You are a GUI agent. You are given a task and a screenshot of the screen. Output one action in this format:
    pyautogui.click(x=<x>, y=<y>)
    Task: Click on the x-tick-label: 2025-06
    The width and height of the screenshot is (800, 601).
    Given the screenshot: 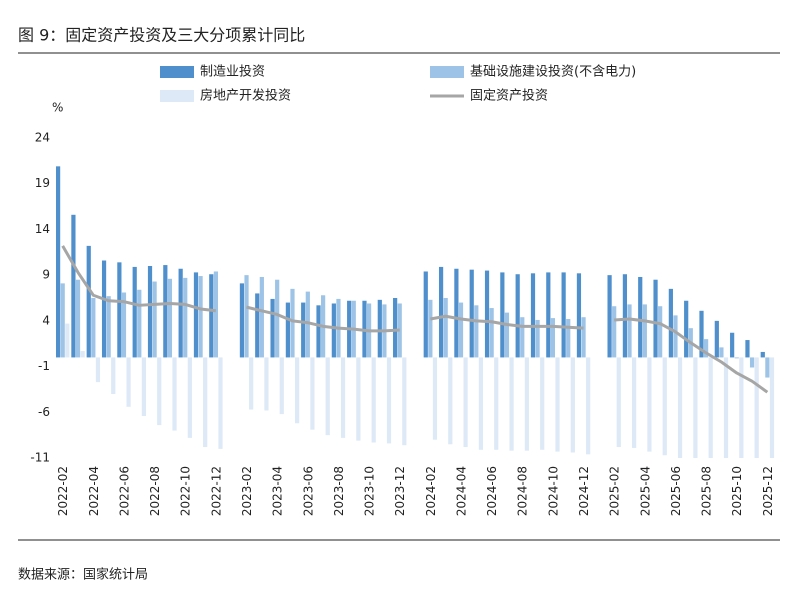 What is the action you would take?
    pyautogui.click(x=676, y=491)
    